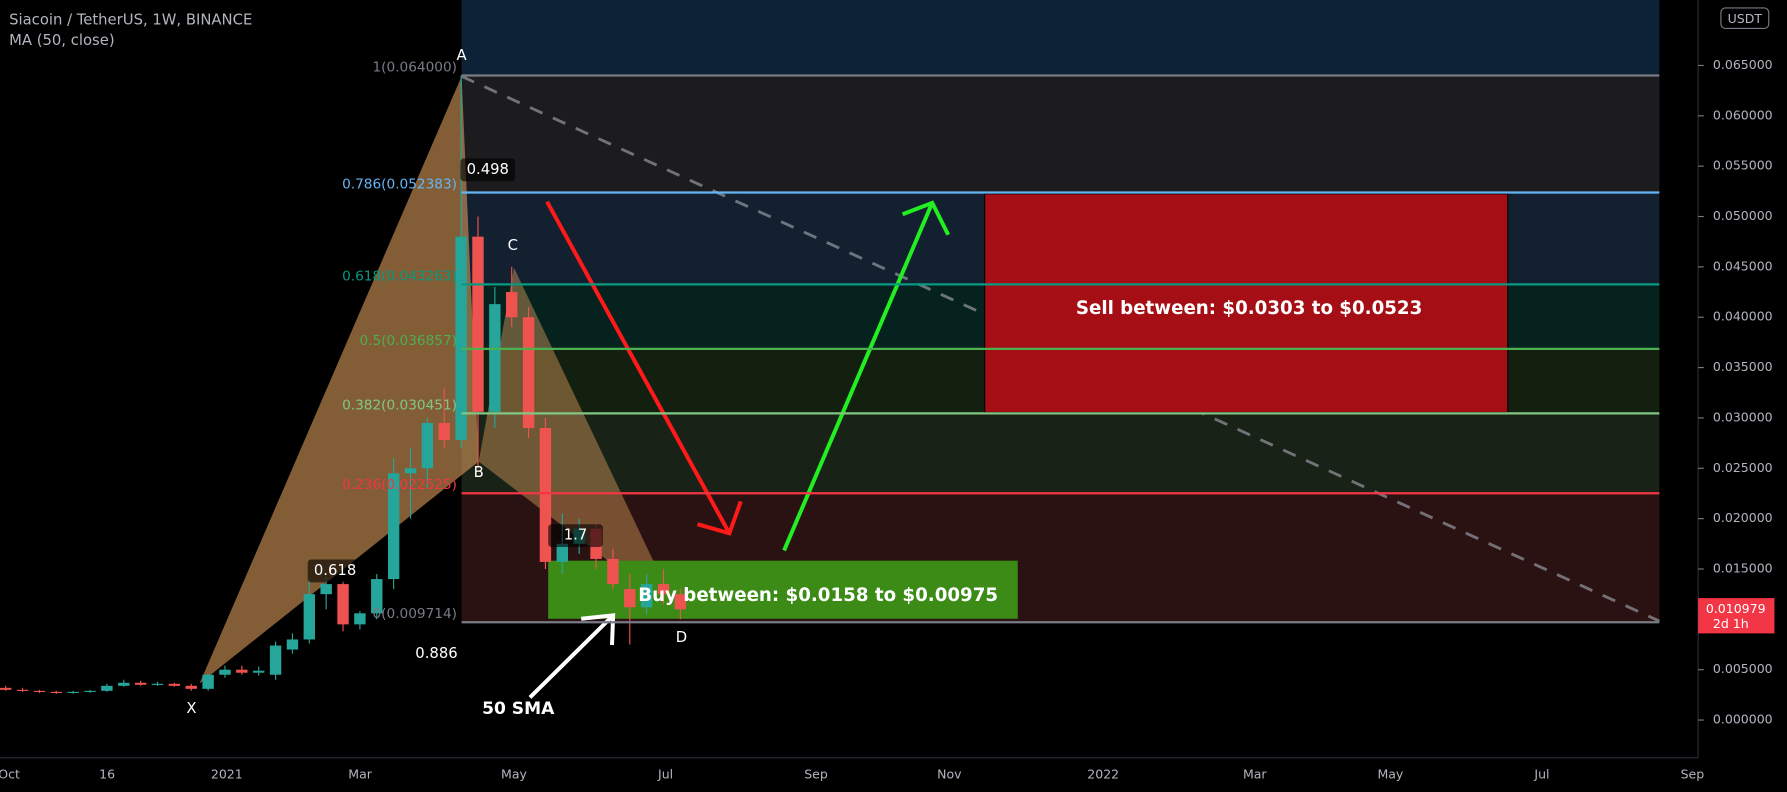 This screenshot has height=792, width=1787. Describe the element at coordinates (107, 773) in the screenshot. I see `x-tick-label: 16` at that location.